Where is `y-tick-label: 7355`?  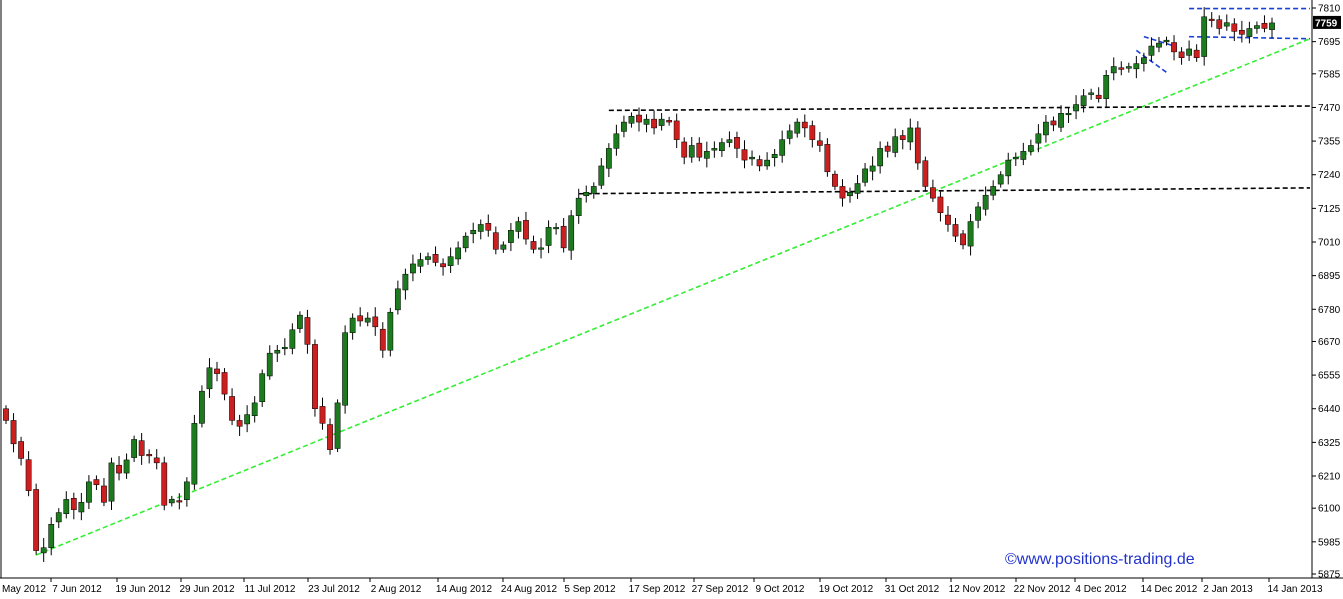 y-tick-label: 7355 is located at coordinates (1329, 142).